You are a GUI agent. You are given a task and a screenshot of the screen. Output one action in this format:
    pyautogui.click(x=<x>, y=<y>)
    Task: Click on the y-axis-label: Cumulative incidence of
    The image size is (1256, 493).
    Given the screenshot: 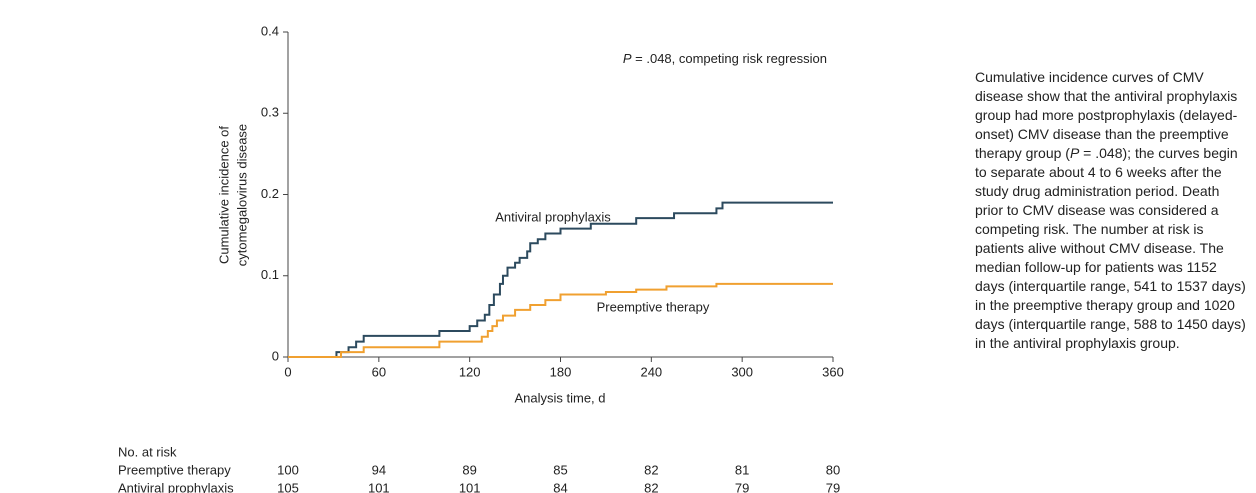 What is the action you would take?
    pyautogui.click(x=223, y=195)
    